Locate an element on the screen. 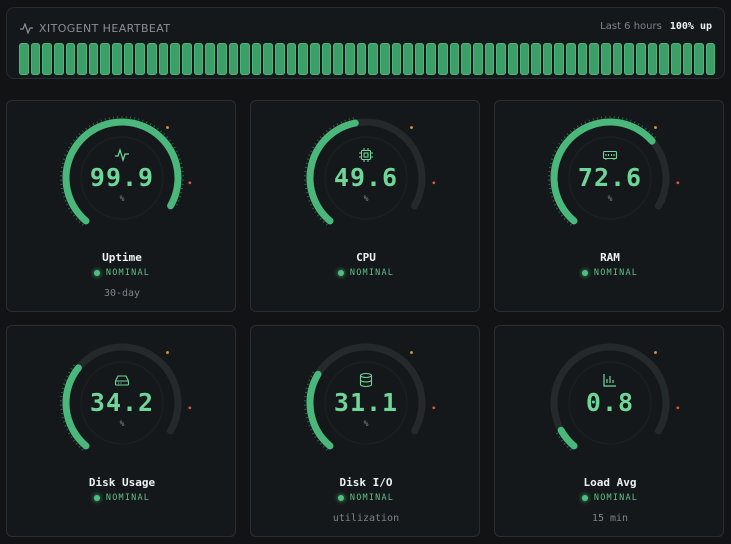  cpu-chip-icon is located at coordinates (366, 155).